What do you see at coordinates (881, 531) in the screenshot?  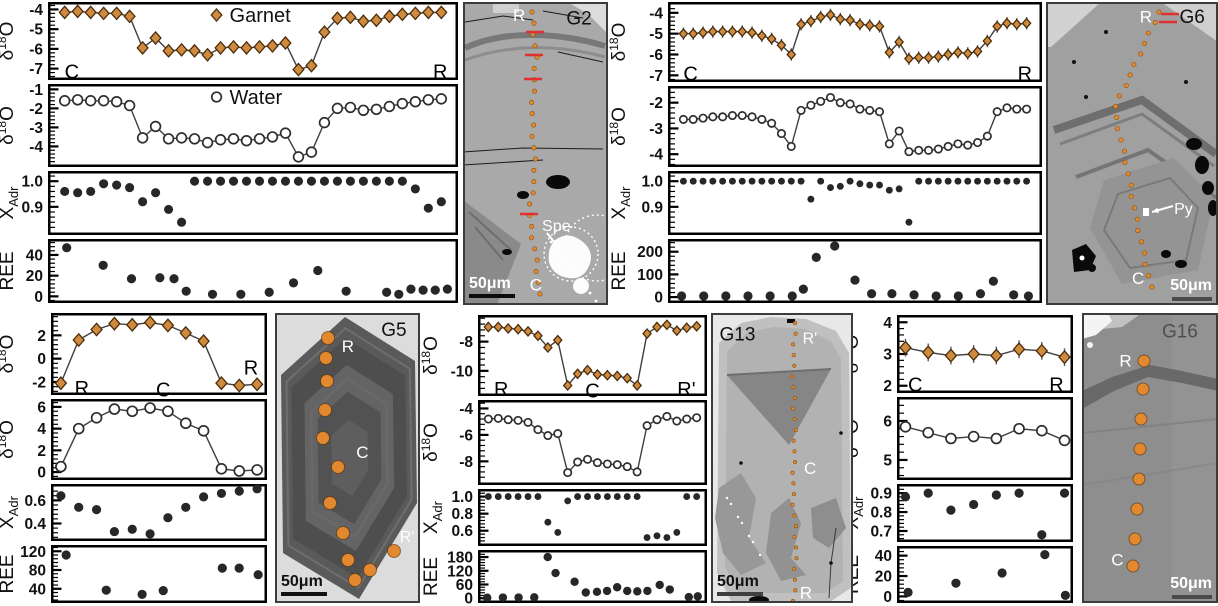 I see `y-tick-label: 0.7` at bounding box center [881, 531].